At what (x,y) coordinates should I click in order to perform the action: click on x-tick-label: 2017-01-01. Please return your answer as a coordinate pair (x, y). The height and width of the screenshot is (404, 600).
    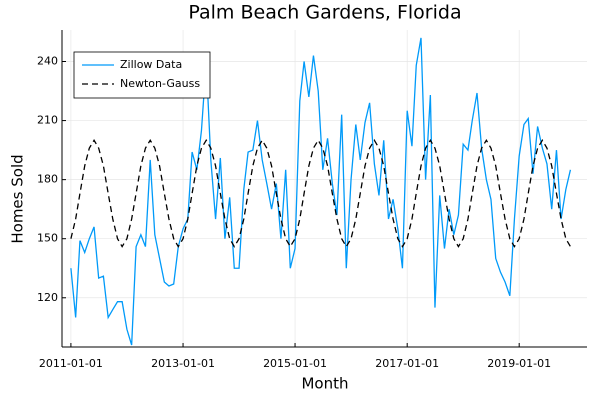
    Looking at the image, I should click on (407, 363).